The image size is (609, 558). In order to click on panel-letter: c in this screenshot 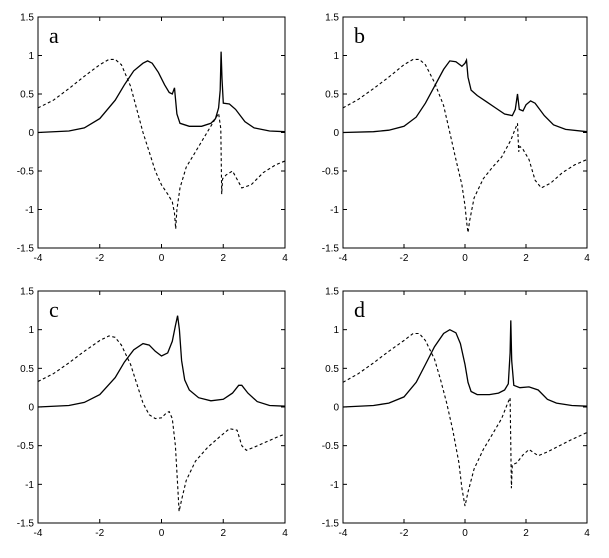, I will do `click(54, 309)`.